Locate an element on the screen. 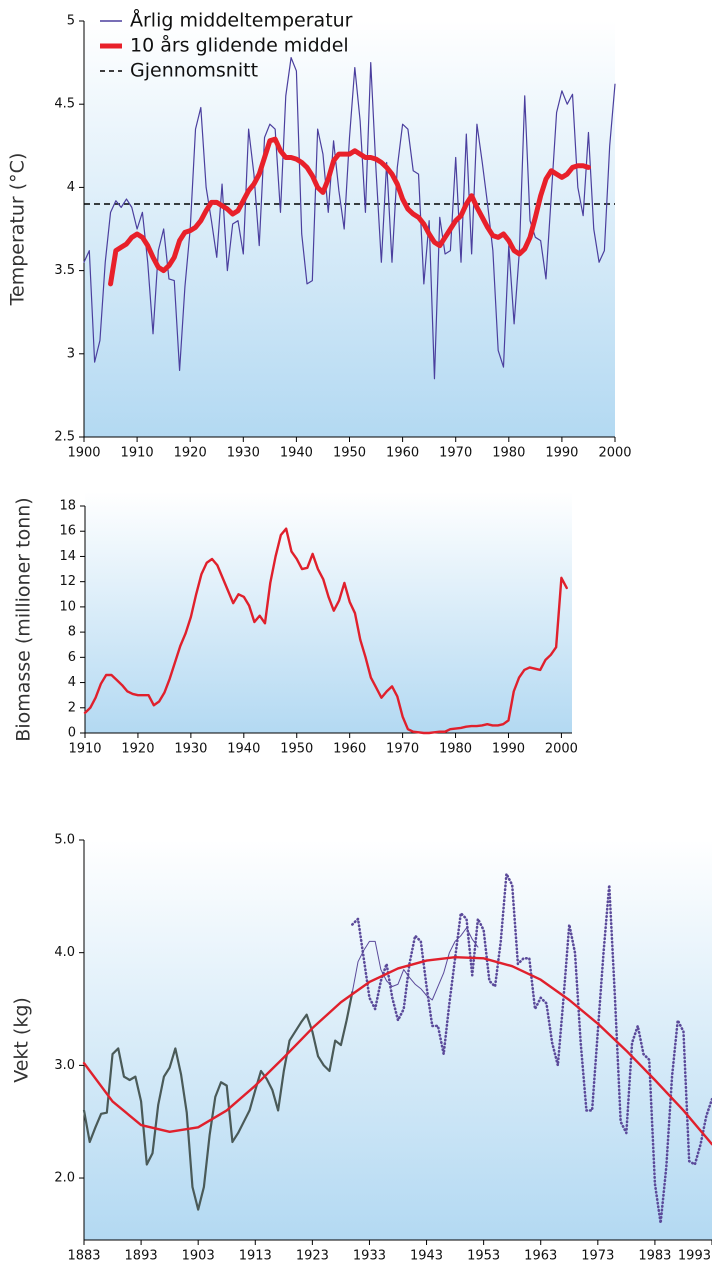  x-tick-label: 1913 is located at coordinates (255, 1256).